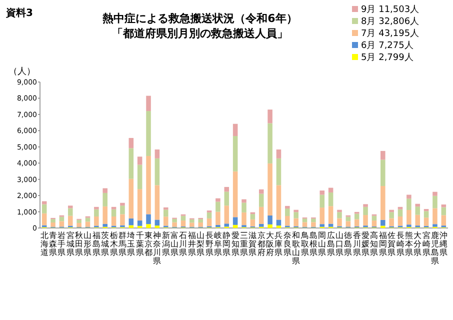 This screenshot has width=453, height=320. What do you see at coordinates (387, 45) in the screenshot?
I see `legend-label: 6月 7,275人` at bounding box center [387, 45].